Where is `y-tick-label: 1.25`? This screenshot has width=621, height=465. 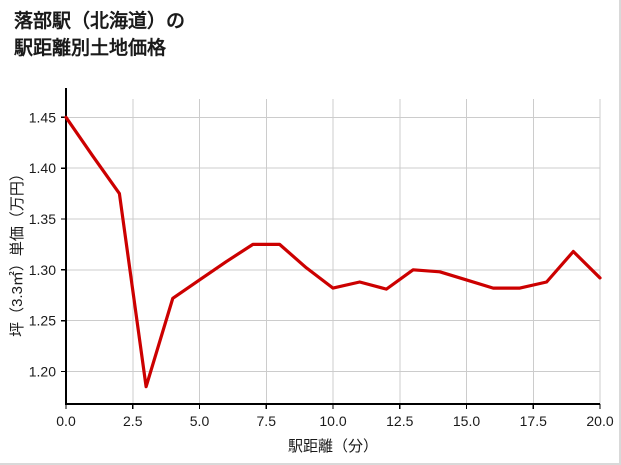
y-tick-label: 1.25 is located at coordinates (42, 321).